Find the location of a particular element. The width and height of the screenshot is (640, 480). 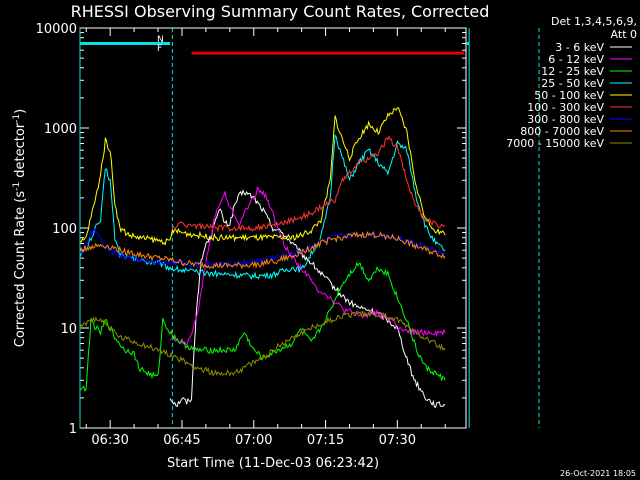

x-tick-label: 06:45 is located at coordinates (181, 440).